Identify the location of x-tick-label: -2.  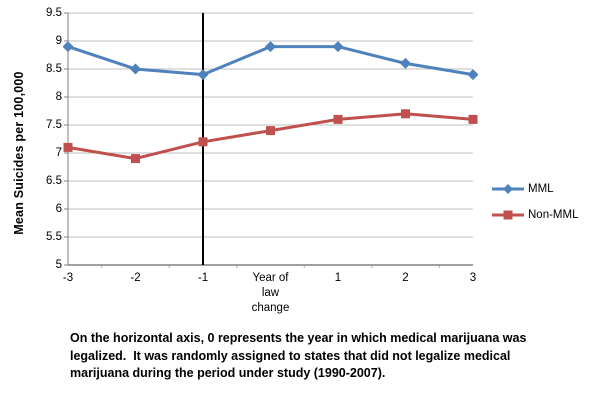
(135, 278).